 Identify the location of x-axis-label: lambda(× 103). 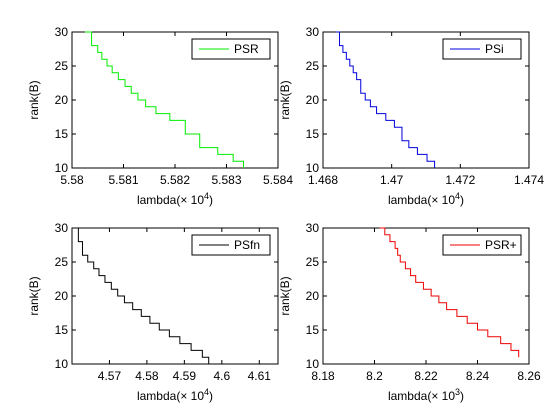
(426, 395).